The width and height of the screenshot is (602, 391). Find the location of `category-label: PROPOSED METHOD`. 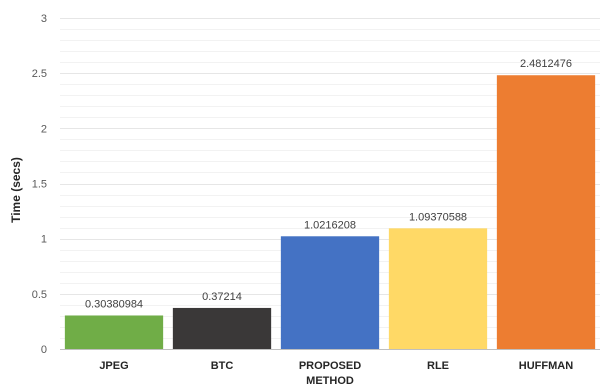

category-label: PROPOSED METHOD is located at coordinates (330, 373).